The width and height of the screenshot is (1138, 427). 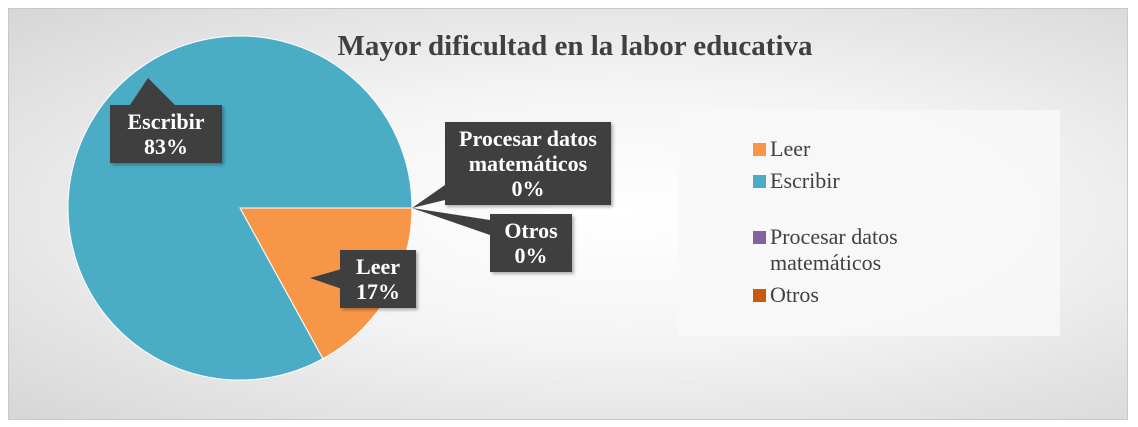 What do you see at coordinates (805, 180) in the screenshot?
I see `legend-label: Escribir` at bounding box center [805, 180].